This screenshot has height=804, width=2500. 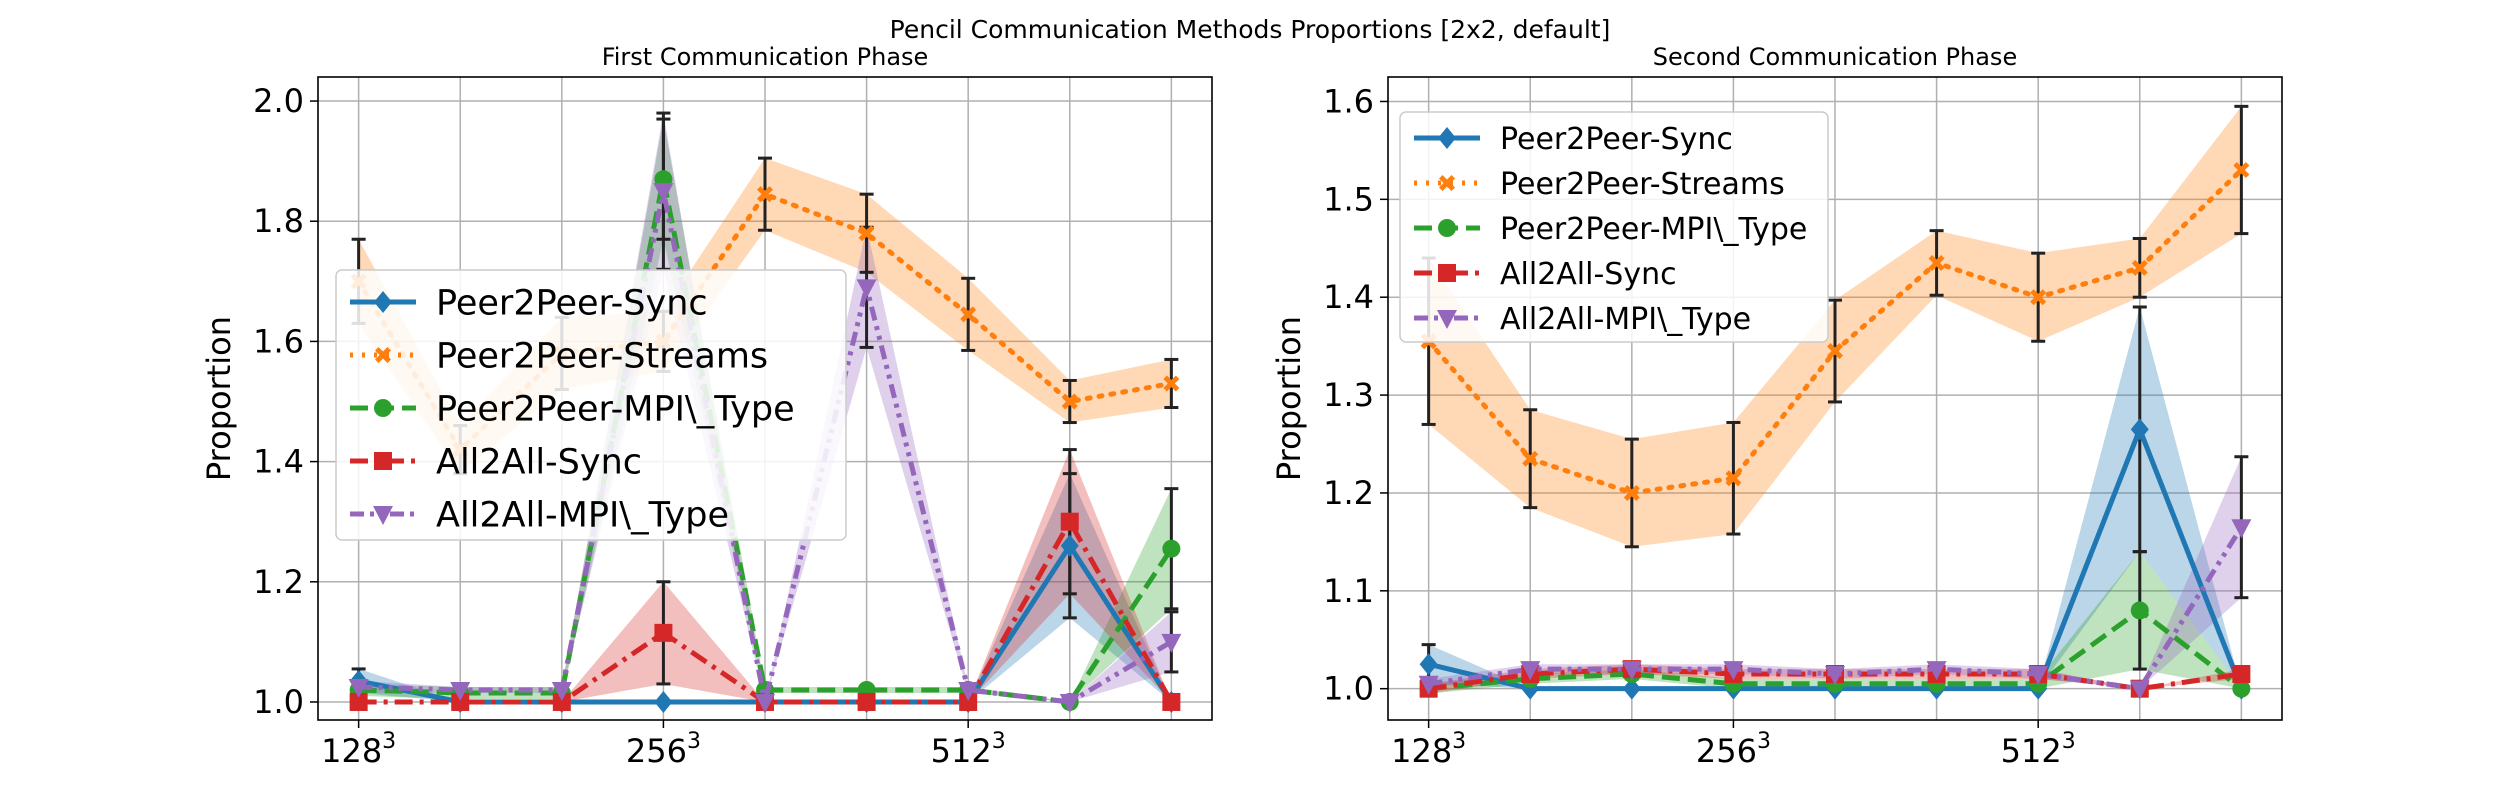 I want to click on error-band-all2all-mpi-type, so click(x=1835, y=572).